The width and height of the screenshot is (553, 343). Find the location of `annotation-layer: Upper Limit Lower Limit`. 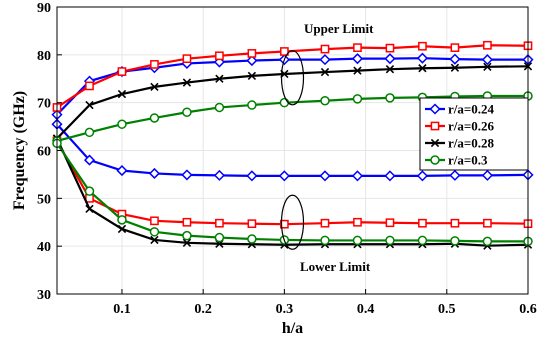

annotation-layer: Upper Limit Lower Limit is located at coordinates (327, 147).